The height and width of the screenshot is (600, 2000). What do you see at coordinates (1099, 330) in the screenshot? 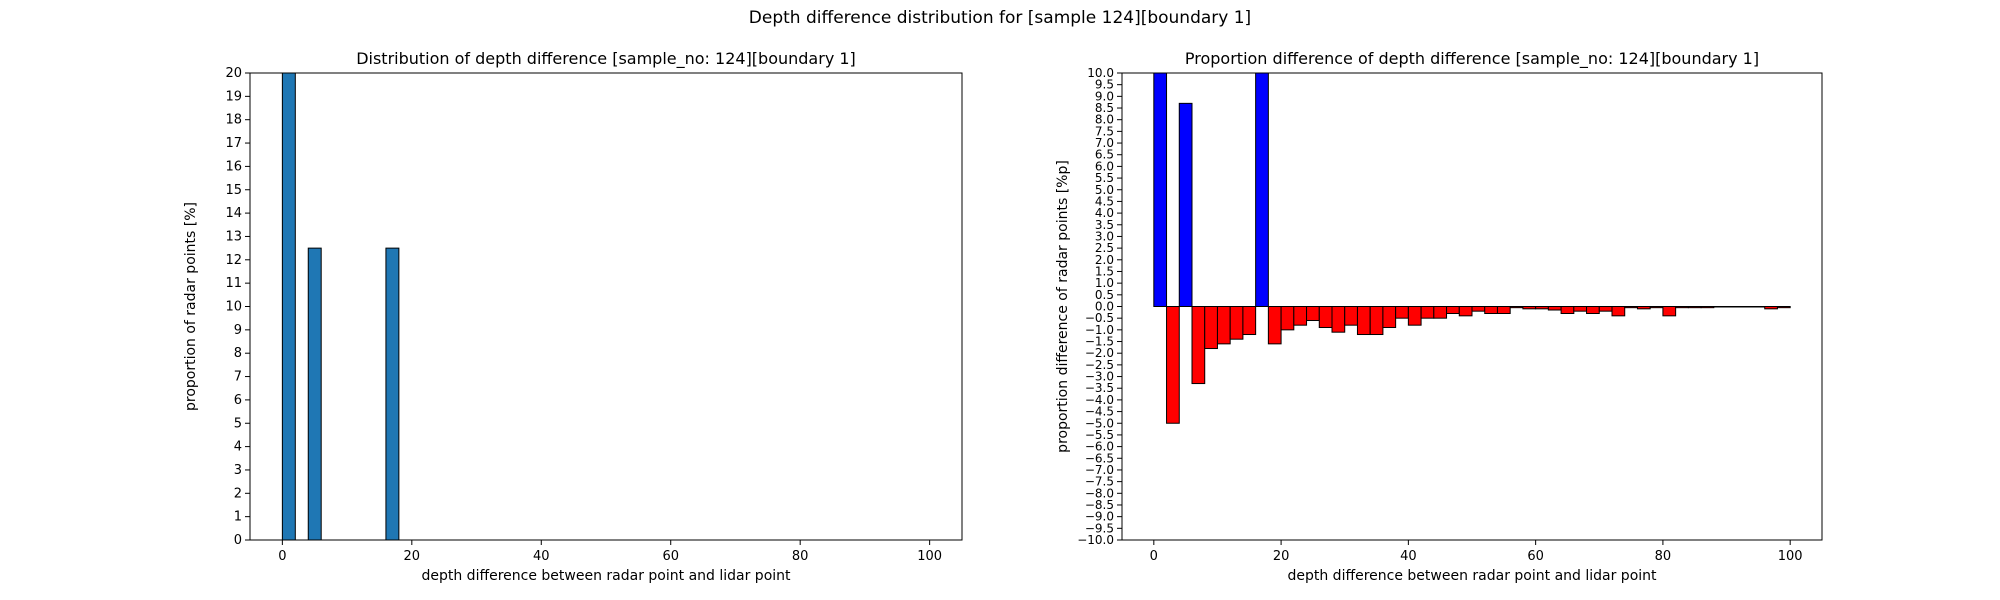
I see `y-tick-label: −1.0` at bounding box center [1099, 330].